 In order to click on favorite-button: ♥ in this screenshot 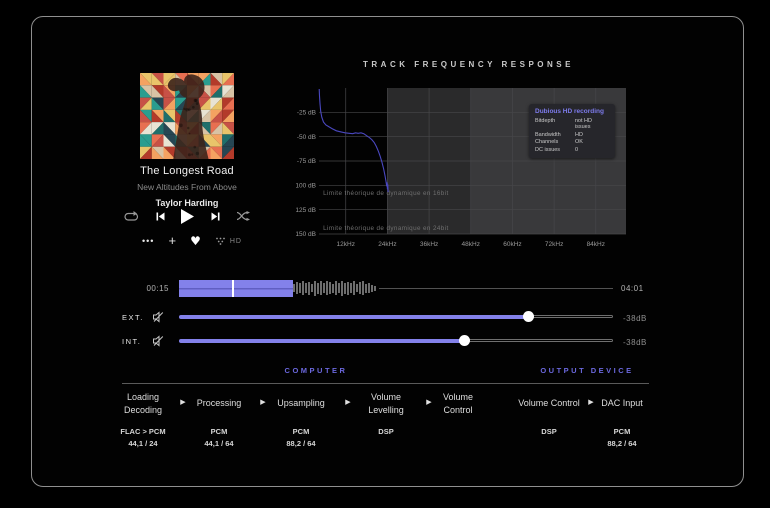, I will do `click(195, 241)`.